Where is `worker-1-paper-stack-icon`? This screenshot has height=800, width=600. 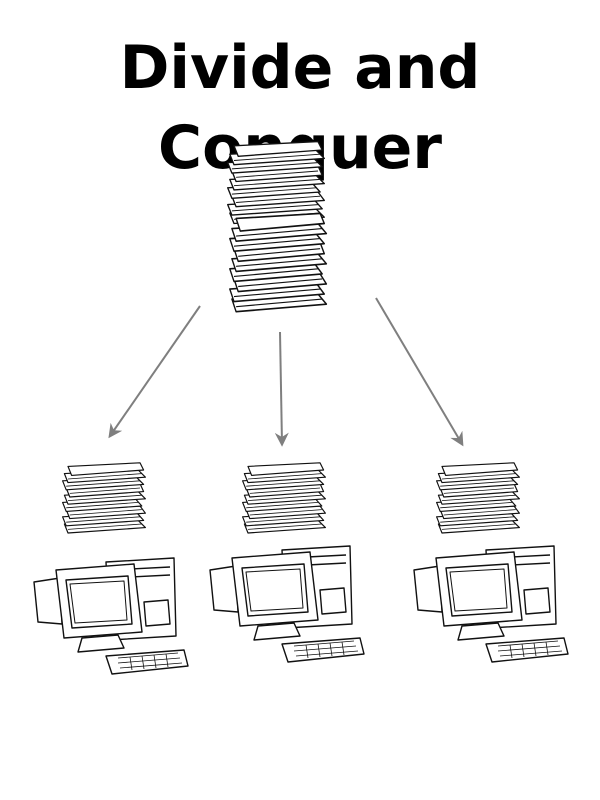 worker-1-paper-stack-icon is located at coordinates (104, 498).